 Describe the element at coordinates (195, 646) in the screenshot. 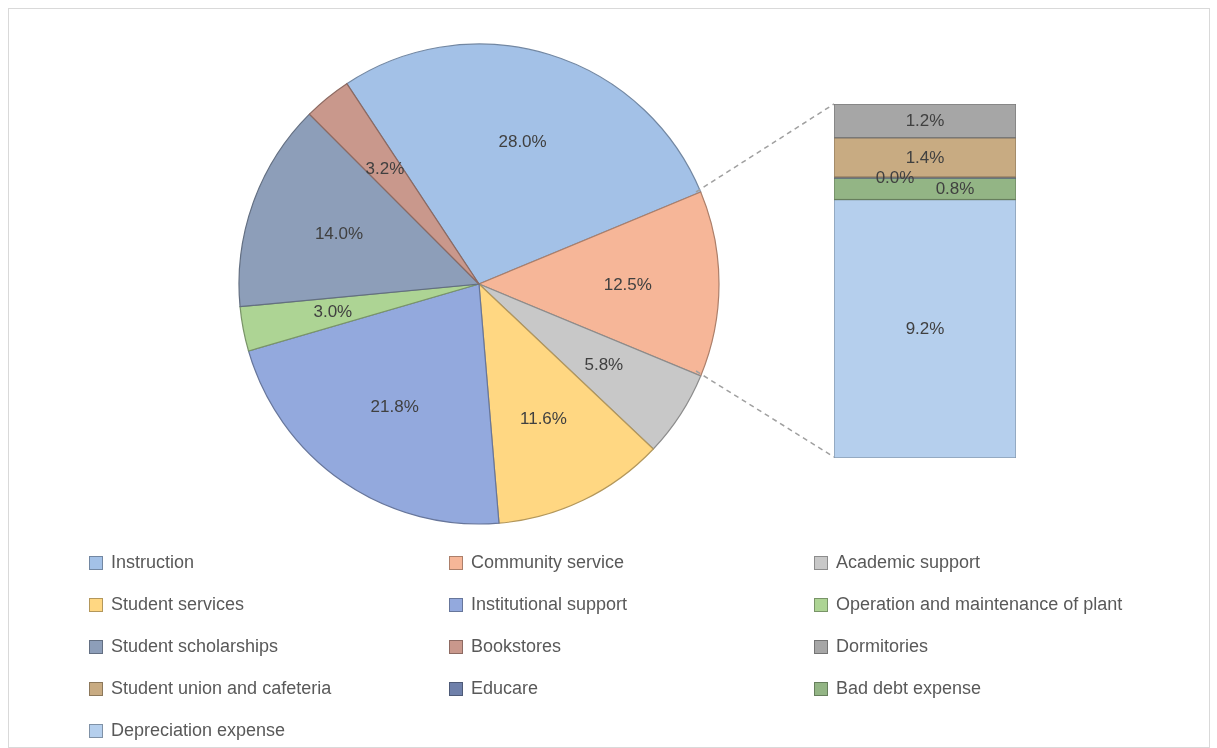

I see `legend-label: Student scholarships` at that location.